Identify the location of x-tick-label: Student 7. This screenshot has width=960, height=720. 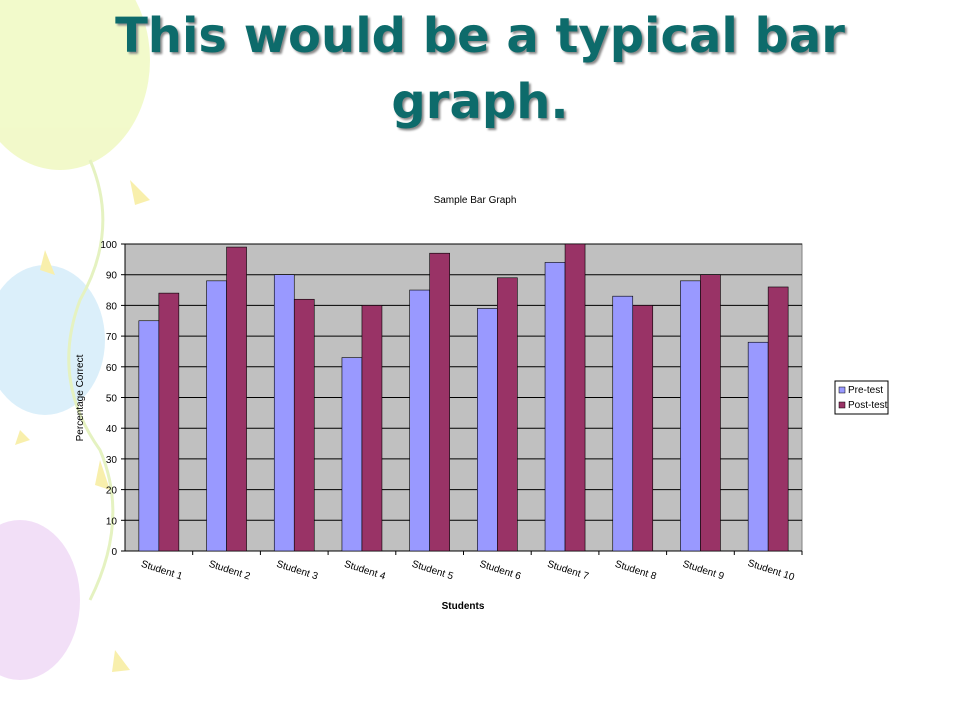
(568, 571).